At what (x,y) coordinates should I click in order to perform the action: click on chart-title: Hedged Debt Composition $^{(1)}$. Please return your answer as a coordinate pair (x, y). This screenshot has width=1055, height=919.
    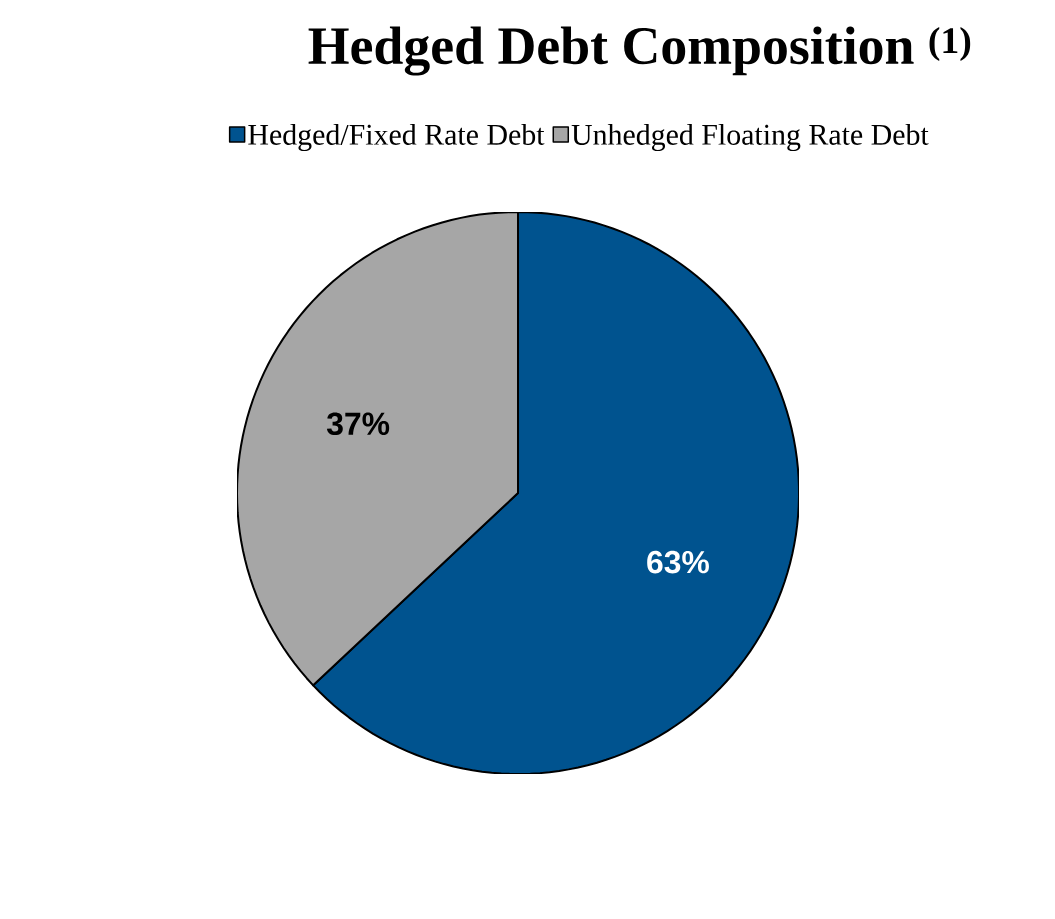
    Looking at the image, I should click on (639, 51).